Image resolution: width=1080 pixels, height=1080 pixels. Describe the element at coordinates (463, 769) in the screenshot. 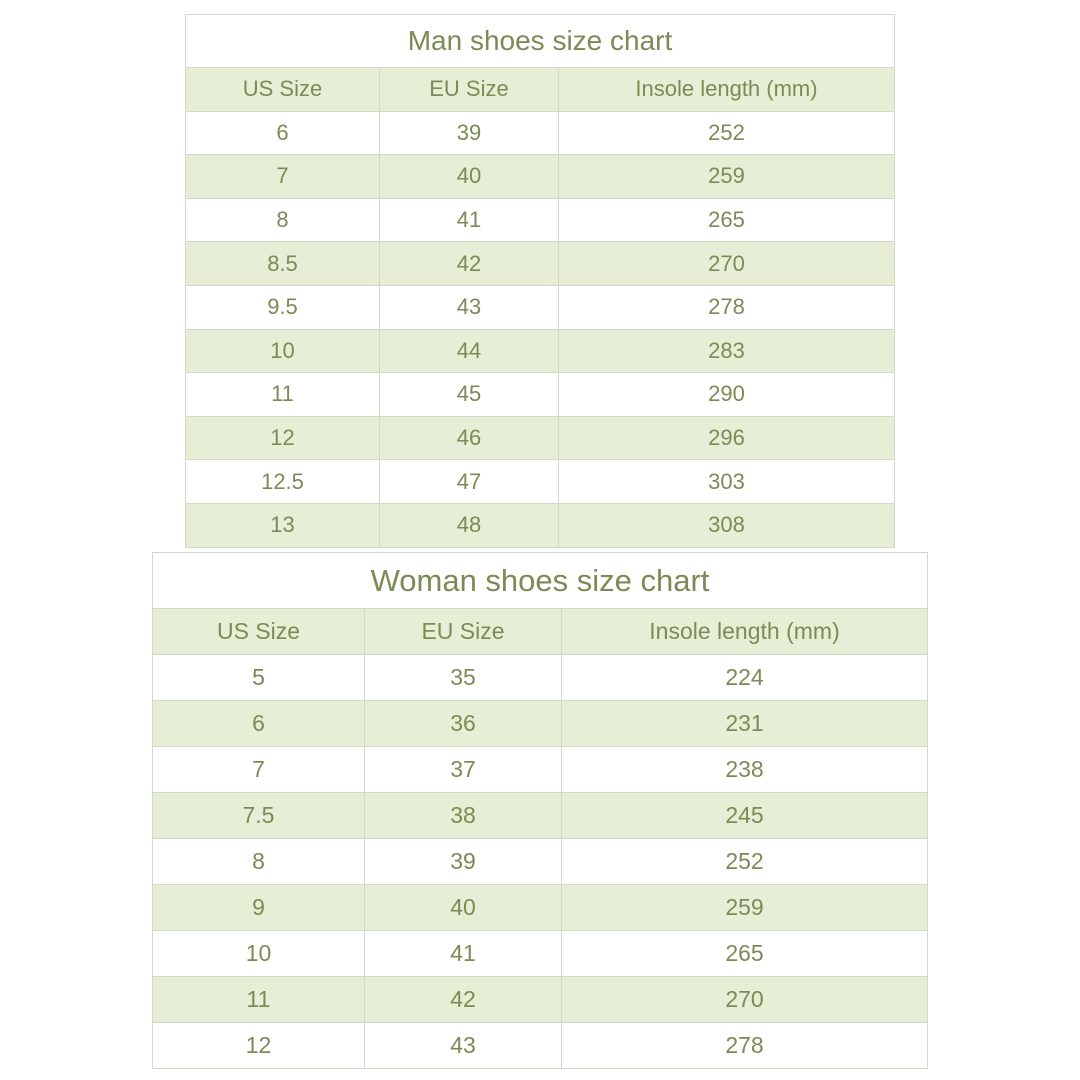

I see `table-cell: 37` at that location.